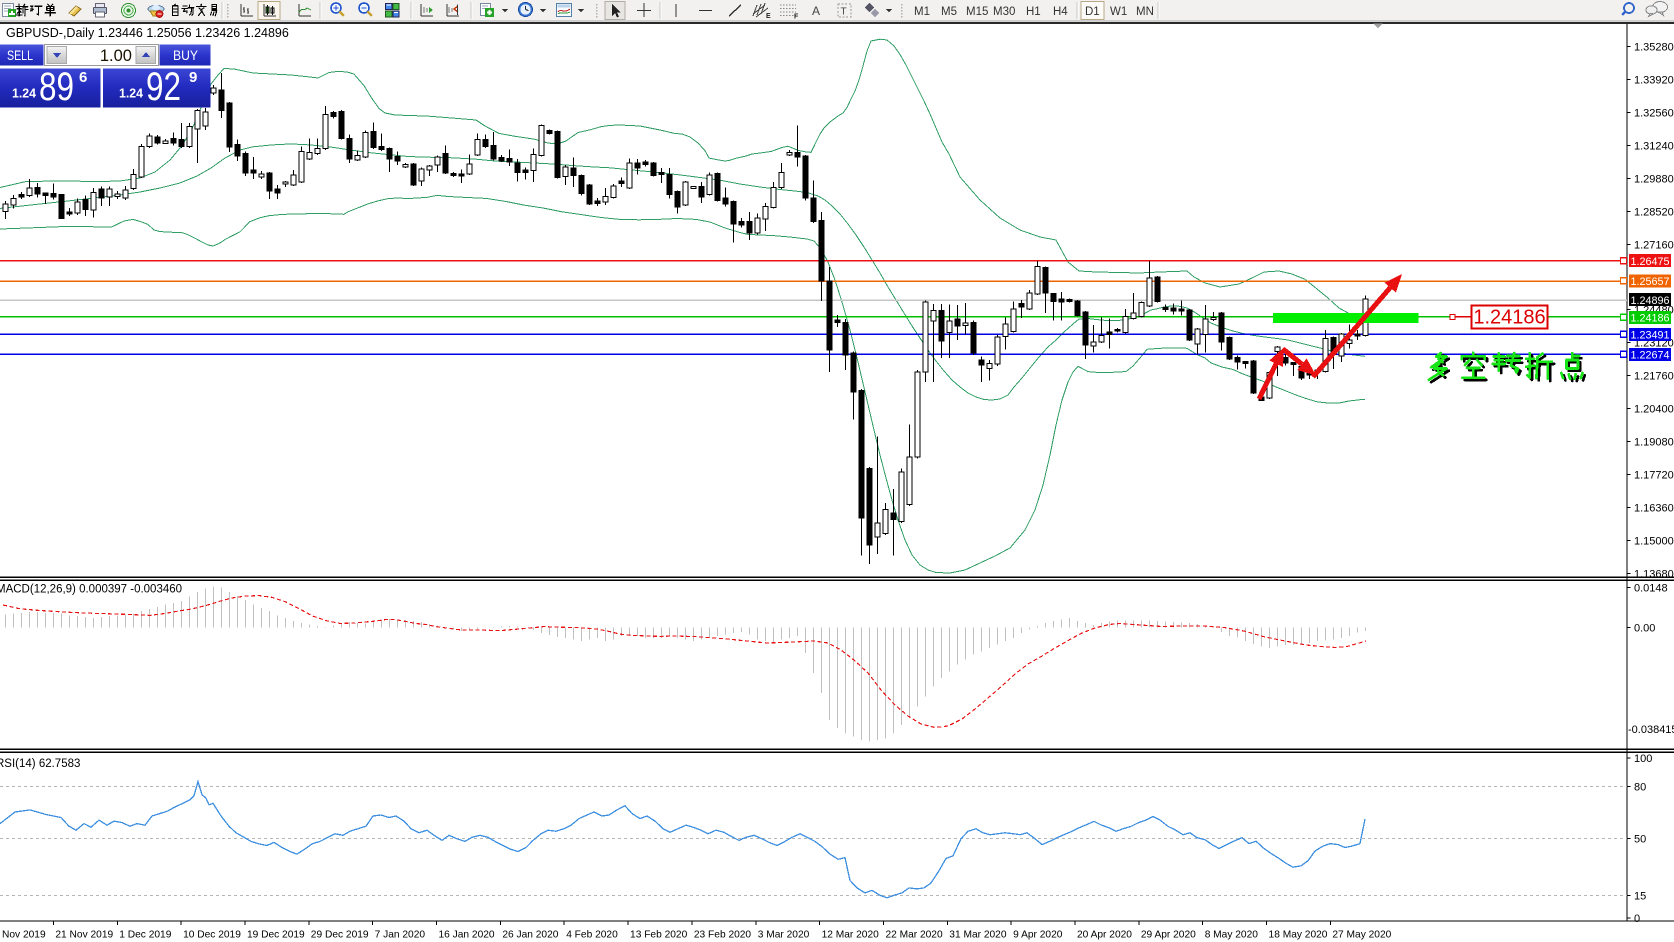  What do you see at coordinates (949, 12) in the screenshot?
I see `svg-text: M5` at bounding box center [949, 12].